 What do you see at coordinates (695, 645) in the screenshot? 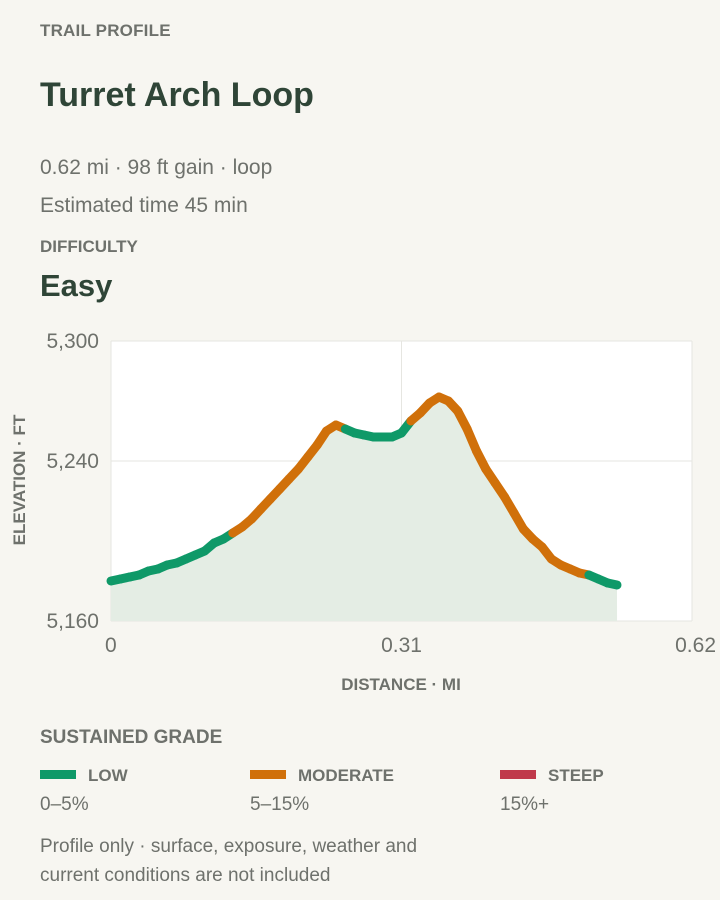
I see `x-tick-label: 0.62` at bounding box center [695, 645].